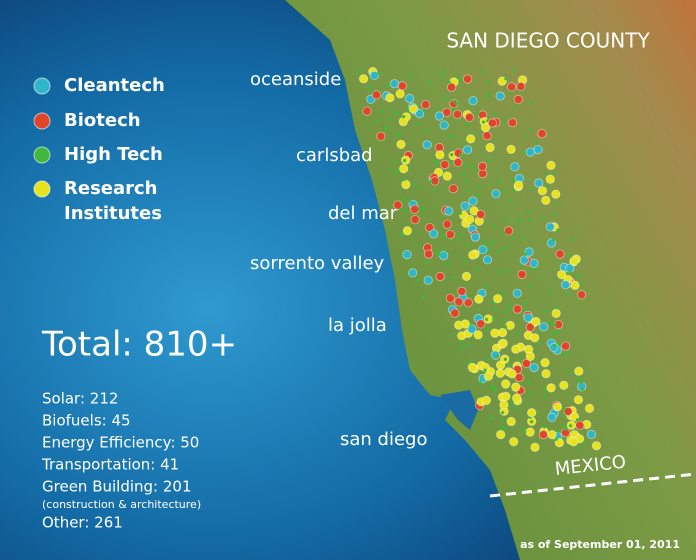 The height and width of the screenshot is (560, 696). I want to click on stat-line: Other: 261, so click(82, 523).